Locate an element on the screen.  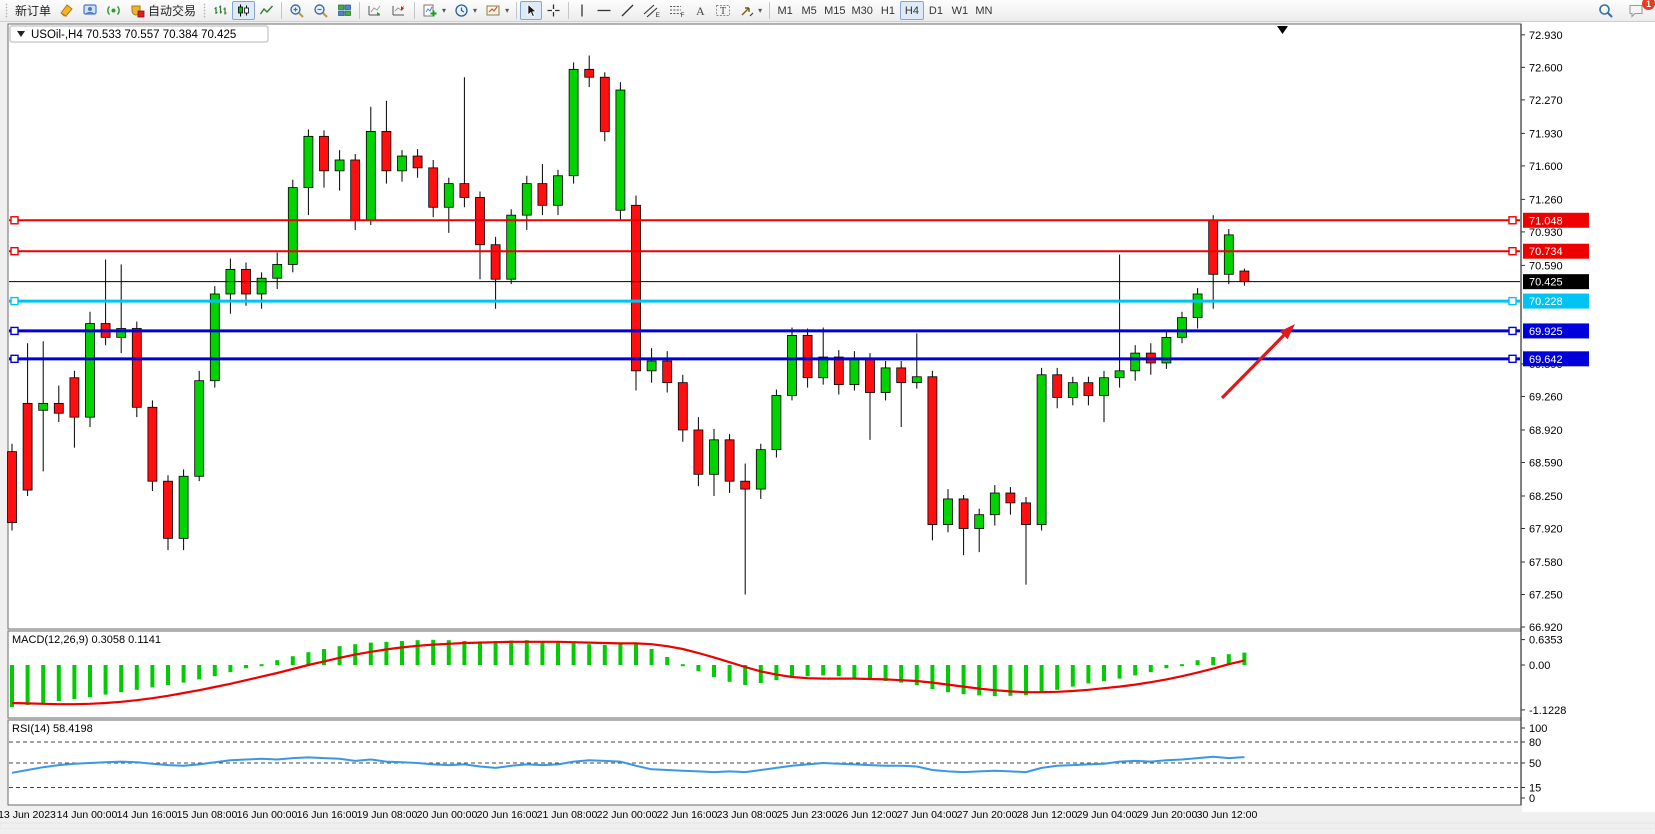
timeframe-button-m5: M5 is located at coordinates (809, 10).